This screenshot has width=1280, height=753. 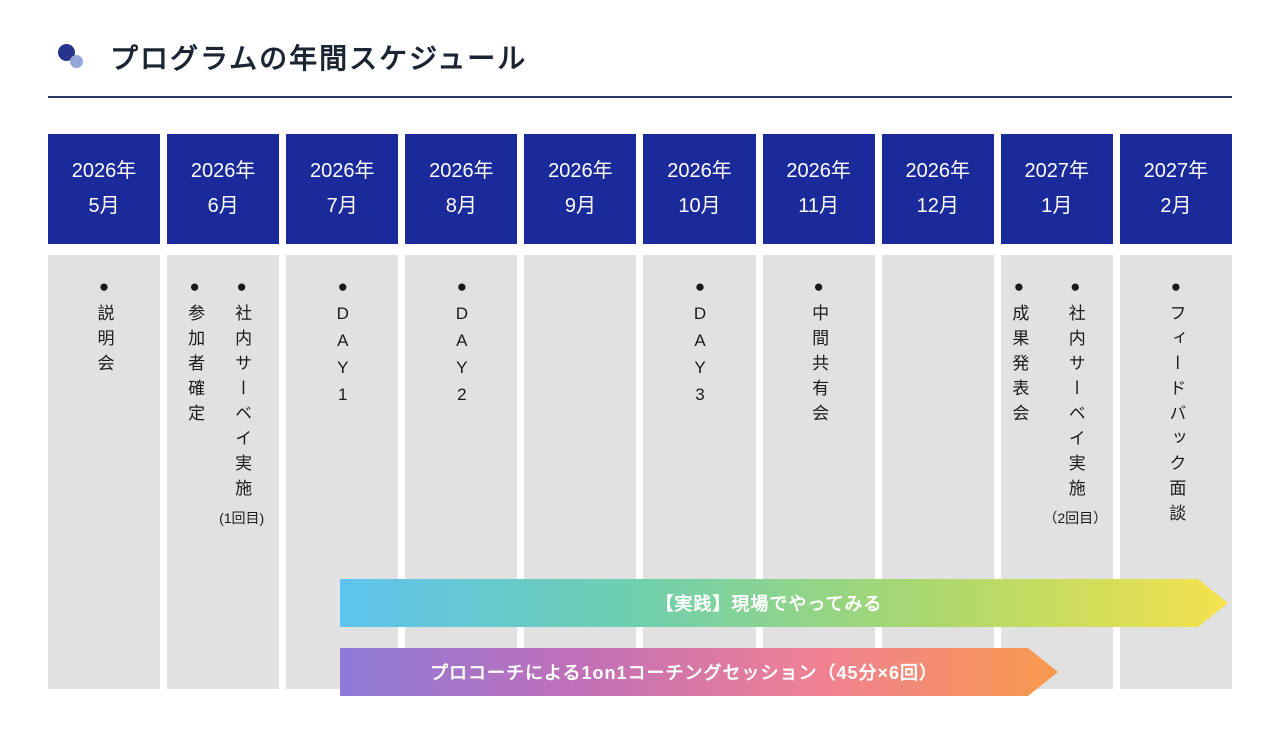 What do you see at coordinates (223, 206) in the screenshot?
I see `header-month: 6月` at bounding box center [223, 206].